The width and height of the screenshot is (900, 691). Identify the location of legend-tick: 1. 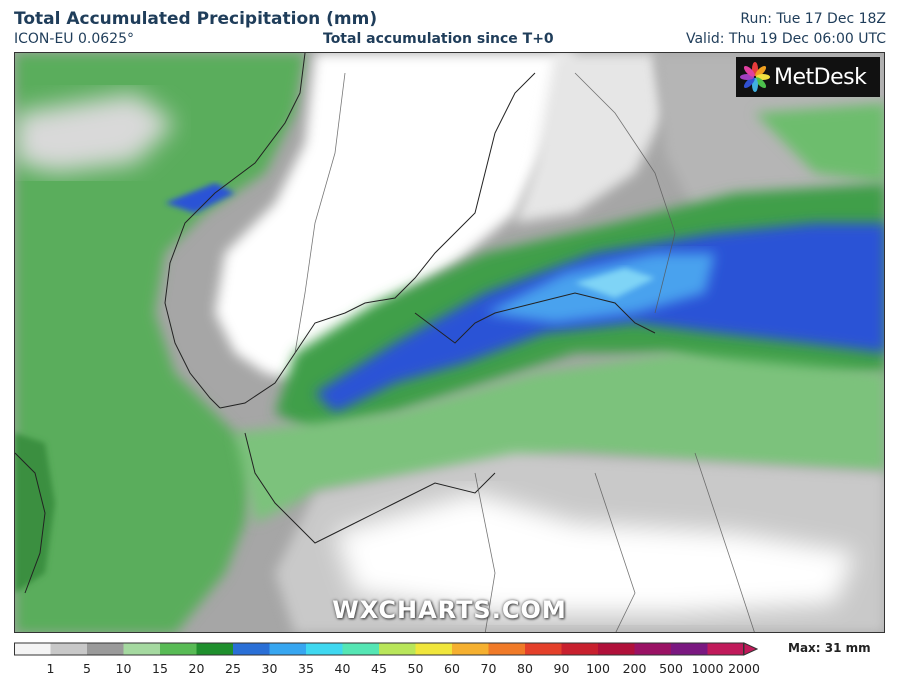
(50, 668).